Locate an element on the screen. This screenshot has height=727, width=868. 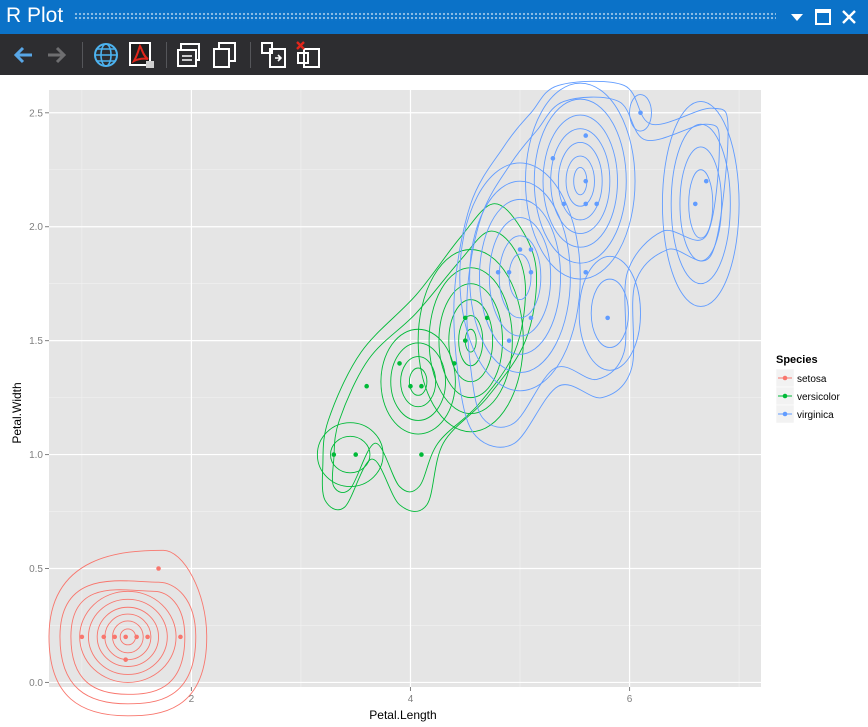
x-tick-label: 2 is located at coordinates (192, 699).